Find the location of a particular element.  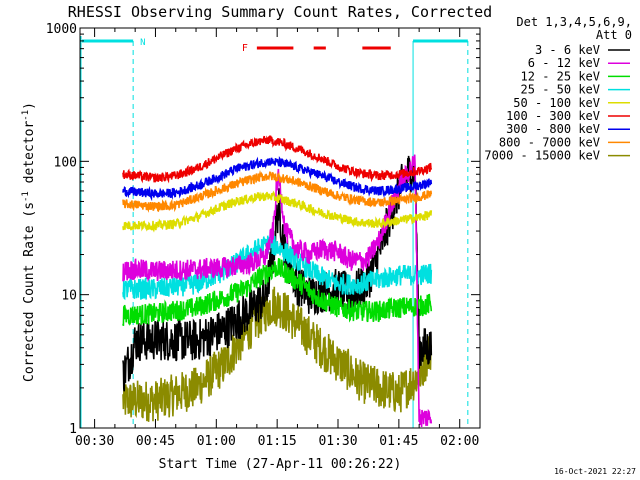

legend-label-3: 12 - 25 keV is located at coordinates (560, 76).